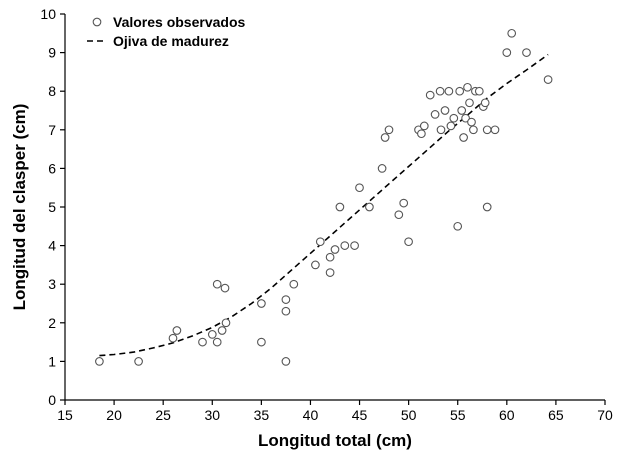  I want to click on x-tick-label: 35, so click(262, 415).